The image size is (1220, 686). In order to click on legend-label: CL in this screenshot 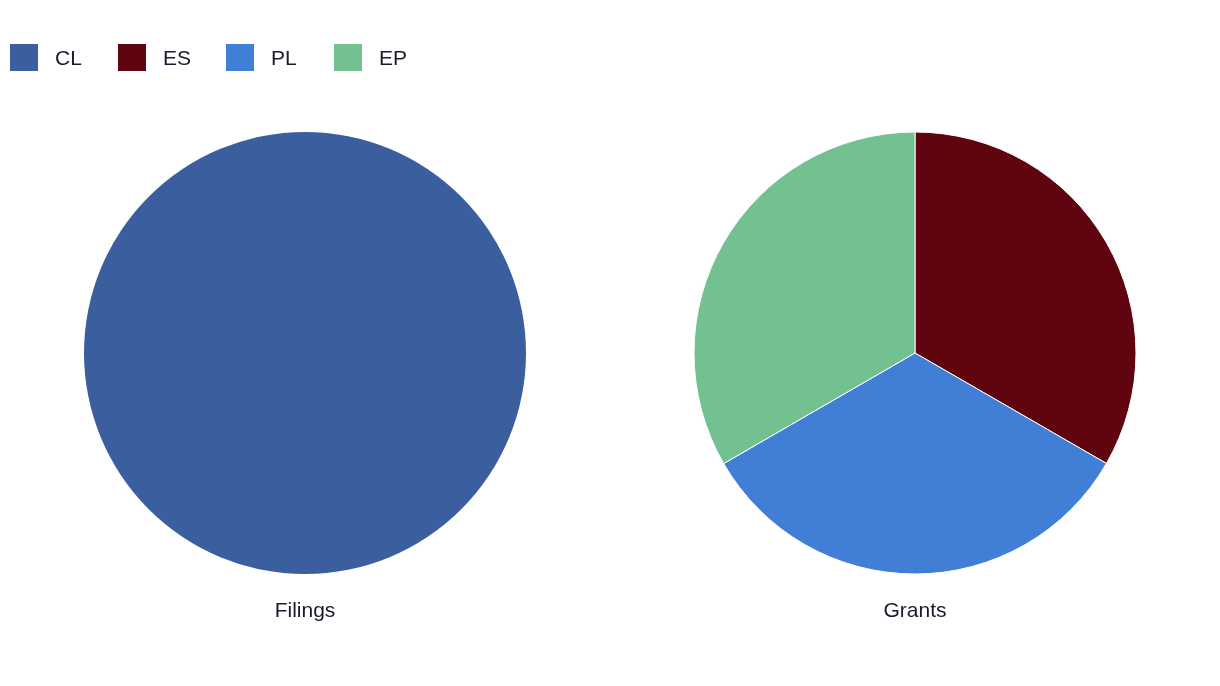, I will do `click(68, 57)`.